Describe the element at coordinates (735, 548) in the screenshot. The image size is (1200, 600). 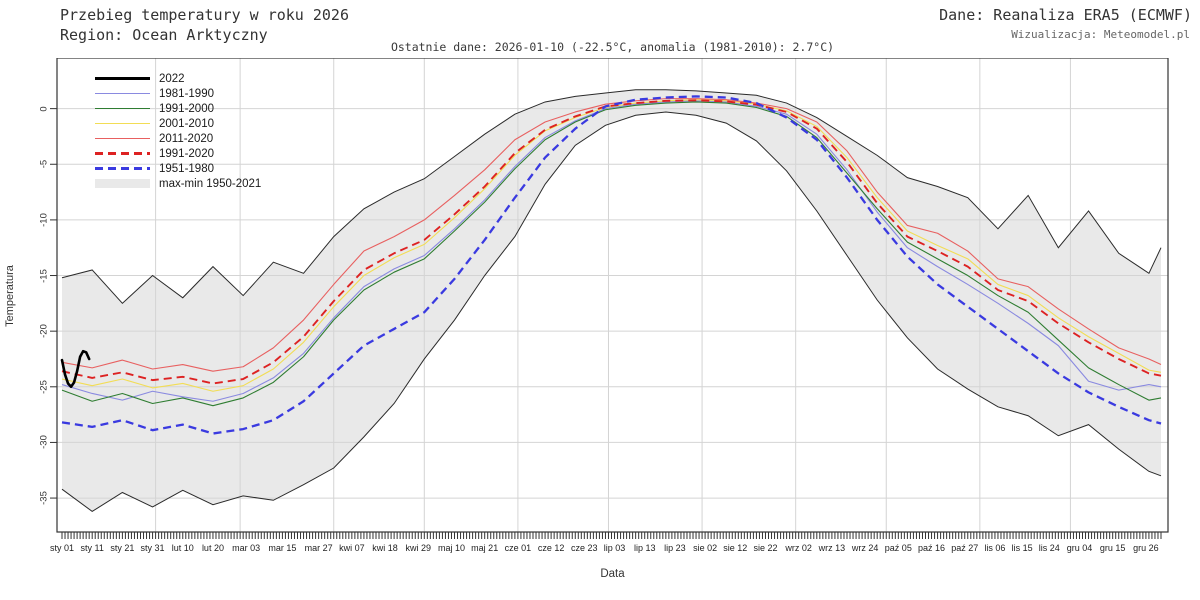
I see `x-tick-label: sie 12` at that location.